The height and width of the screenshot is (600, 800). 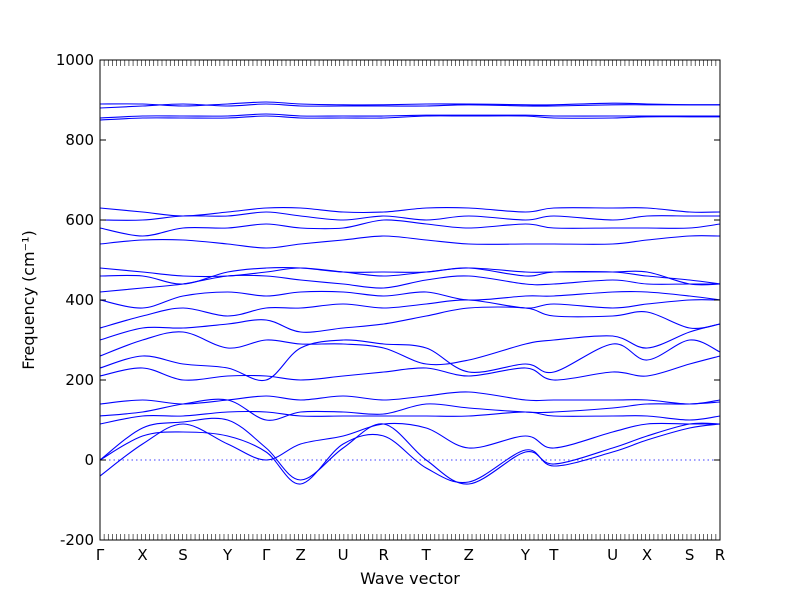 What do you see at coordinates (79, 220) in the screenshot?
I see `y-tick-label: 600` at bounding box center [79, 220].